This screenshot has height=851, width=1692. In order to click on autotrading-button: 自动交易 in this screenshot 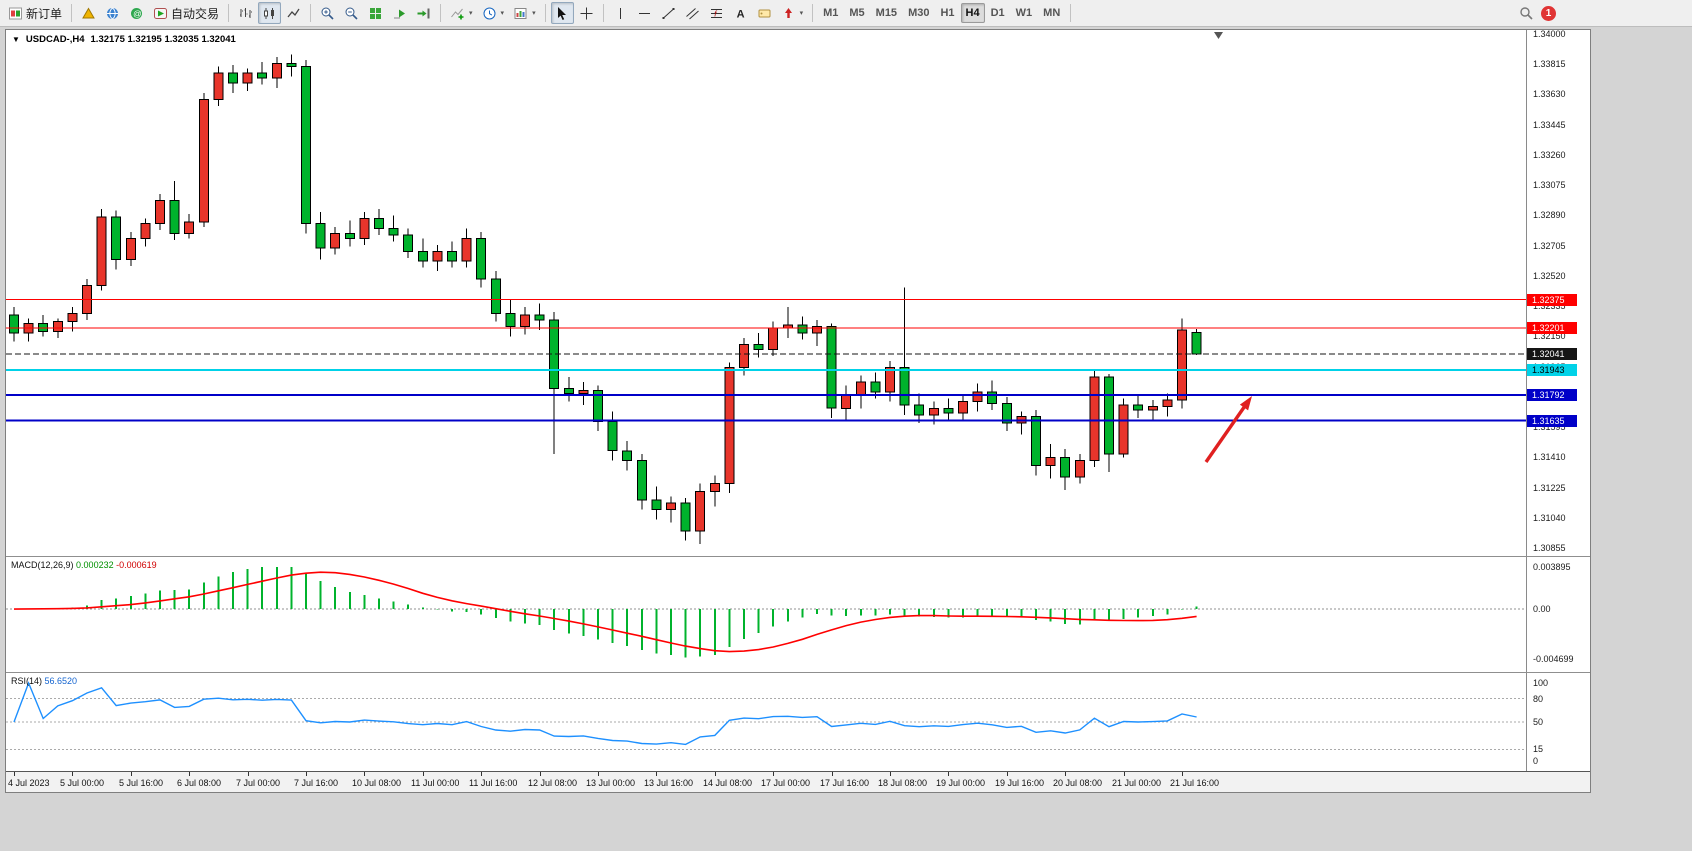, I will do `click(186, 13)`.